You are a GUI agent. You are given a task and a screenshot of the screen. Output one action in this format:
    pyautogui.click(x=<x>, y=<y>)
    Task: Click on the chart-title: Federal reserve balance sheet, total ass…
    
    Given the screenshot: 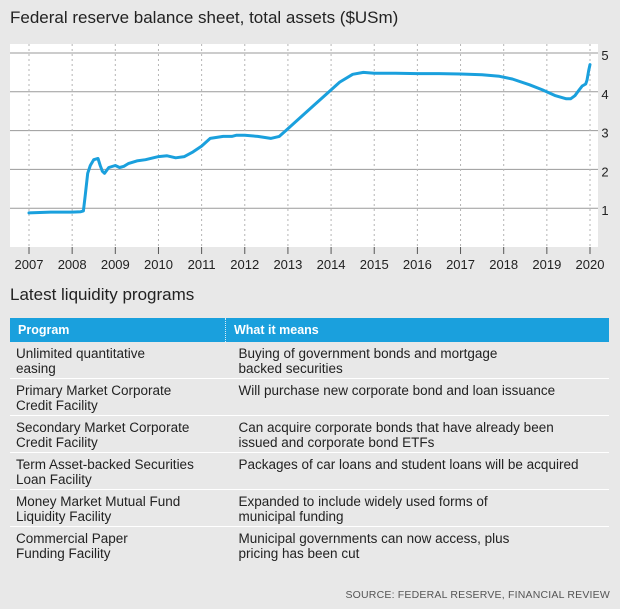 What is the action you would take?
    pyautogui.click(x=204, y=17)
    